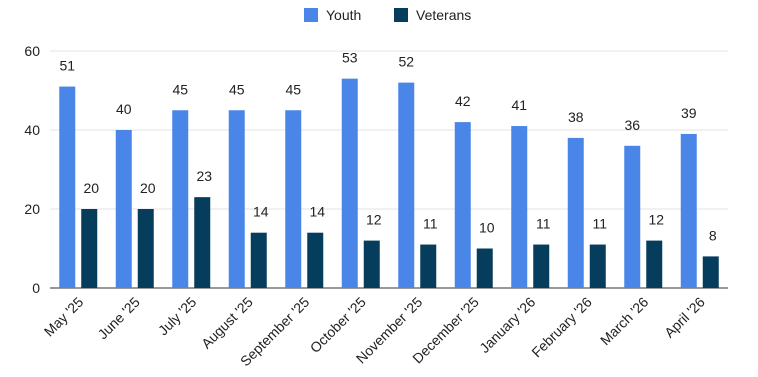  Describe the element at coordinates (177, 316) in the screenshot. I see `x-tick-label: July '25` at that location.